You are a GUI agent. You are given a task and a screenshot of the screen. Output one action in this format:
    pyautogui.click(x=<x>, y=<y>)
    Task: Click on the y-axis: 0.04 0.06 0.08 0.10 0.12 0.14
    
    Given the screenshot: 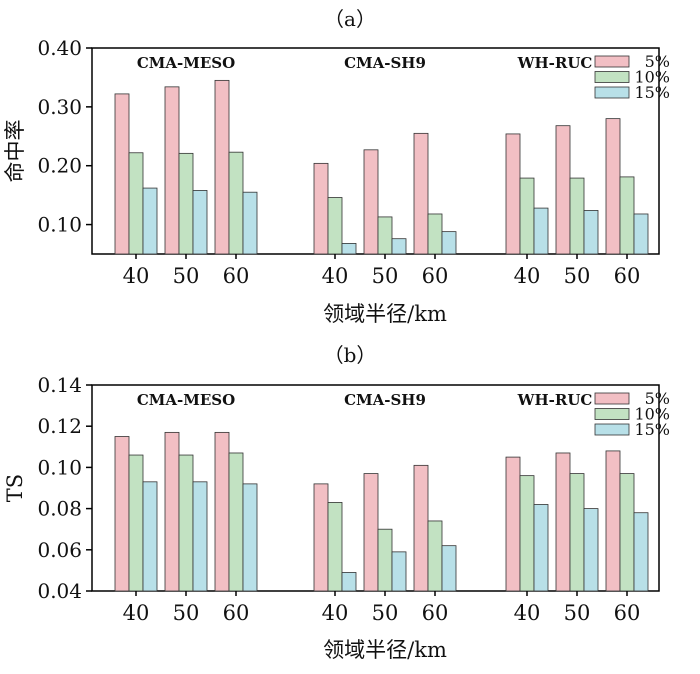 What is the action you would take?
    pyautogui.click(x=64, y=488)
    